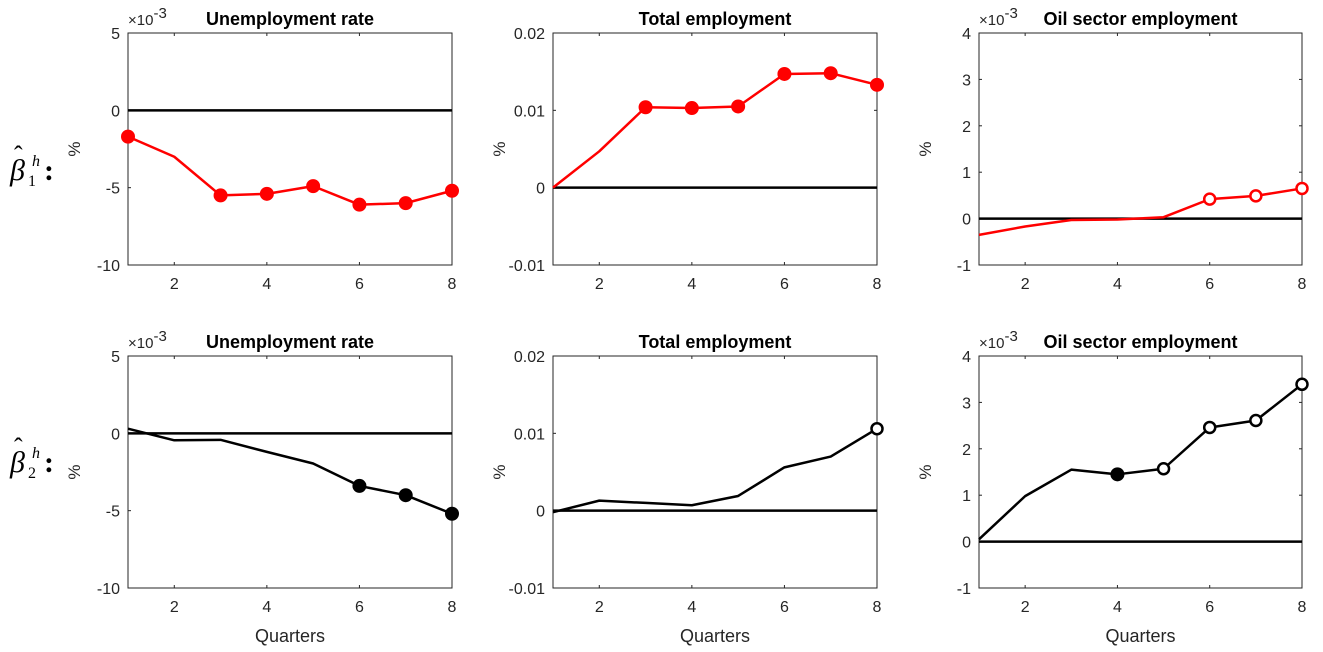 Image resolution: width=1323 pixels, height=652 pixels. What do you see at coordinates (529, 357) in the screenshot?
I see `panel-5-ytick-label: 0.02` at bounding box center [529, 357].